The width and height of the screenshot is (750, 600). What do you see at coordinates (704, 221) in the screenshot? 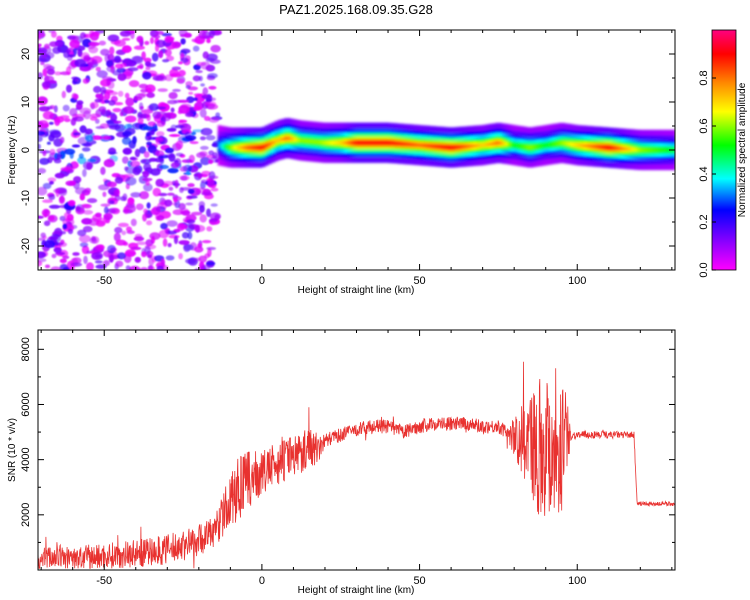
I see `colorbar-tick-label: 0.2` at bounding box center [704, 221].